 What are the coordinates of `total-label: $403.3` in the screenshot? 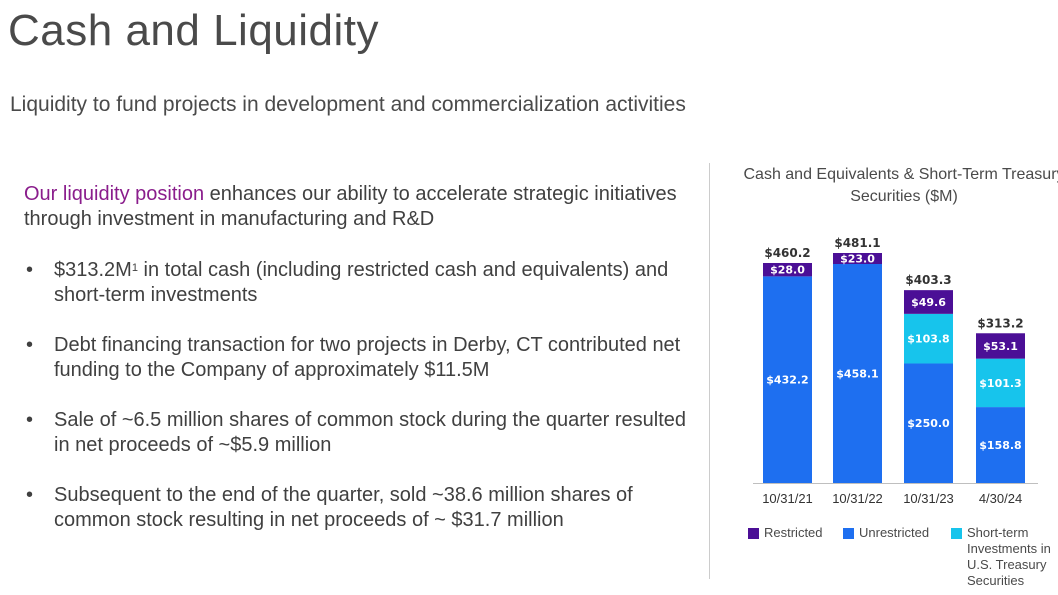 It's located at (928, 280).